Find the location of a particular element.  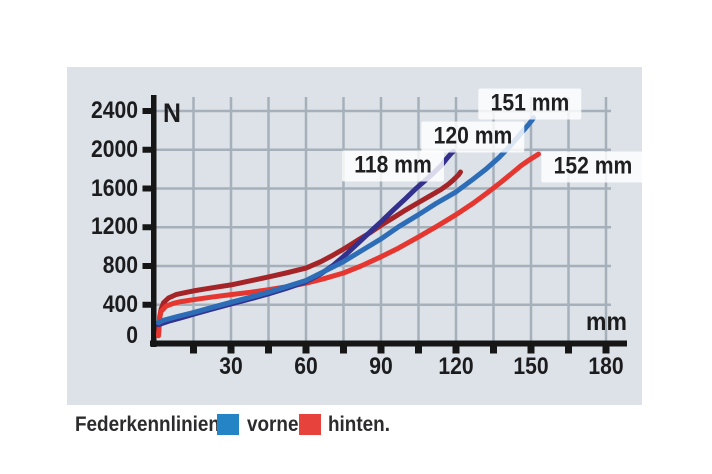

legend-swatch-hinten is located at coordinates (310, 424).